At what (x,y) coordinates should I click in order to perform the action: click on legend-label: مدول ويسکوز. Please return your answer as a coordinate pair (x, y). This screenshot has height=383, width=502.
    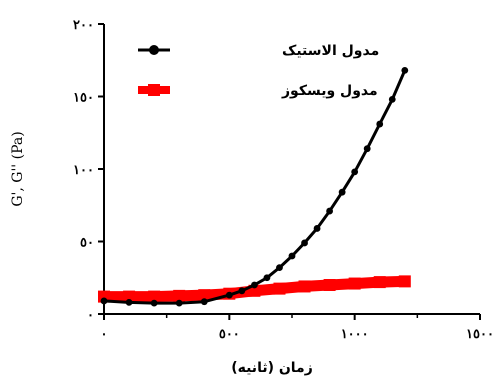
    Looking at the image, I should click on (329, 91).